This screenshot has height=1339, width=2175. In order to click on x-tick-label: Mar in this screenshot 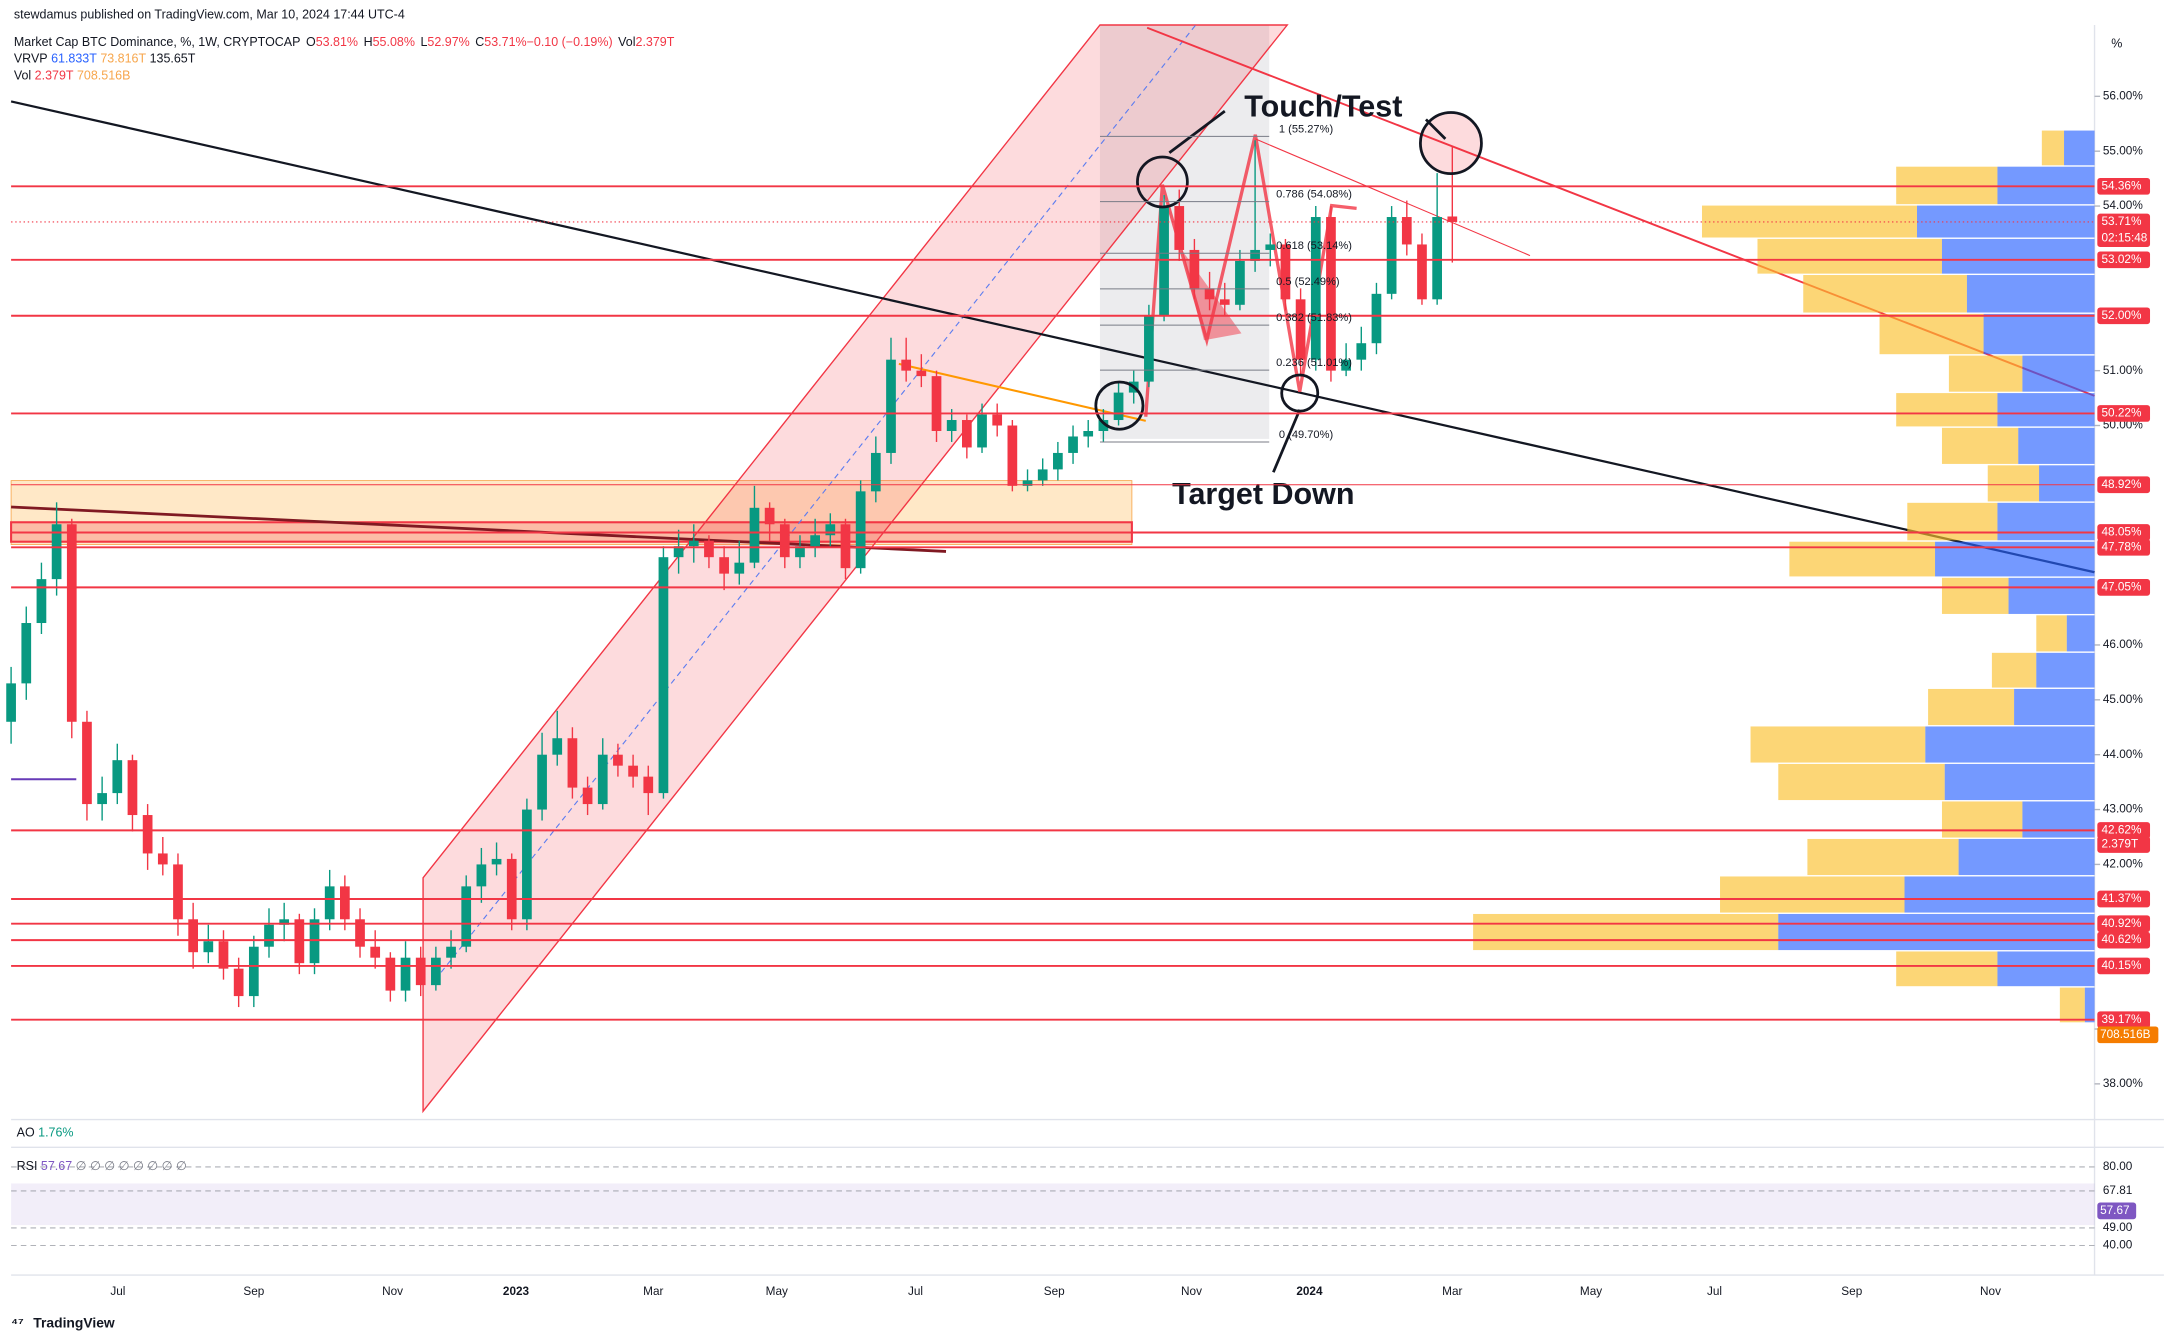, I will do `click(653, 1291)`.